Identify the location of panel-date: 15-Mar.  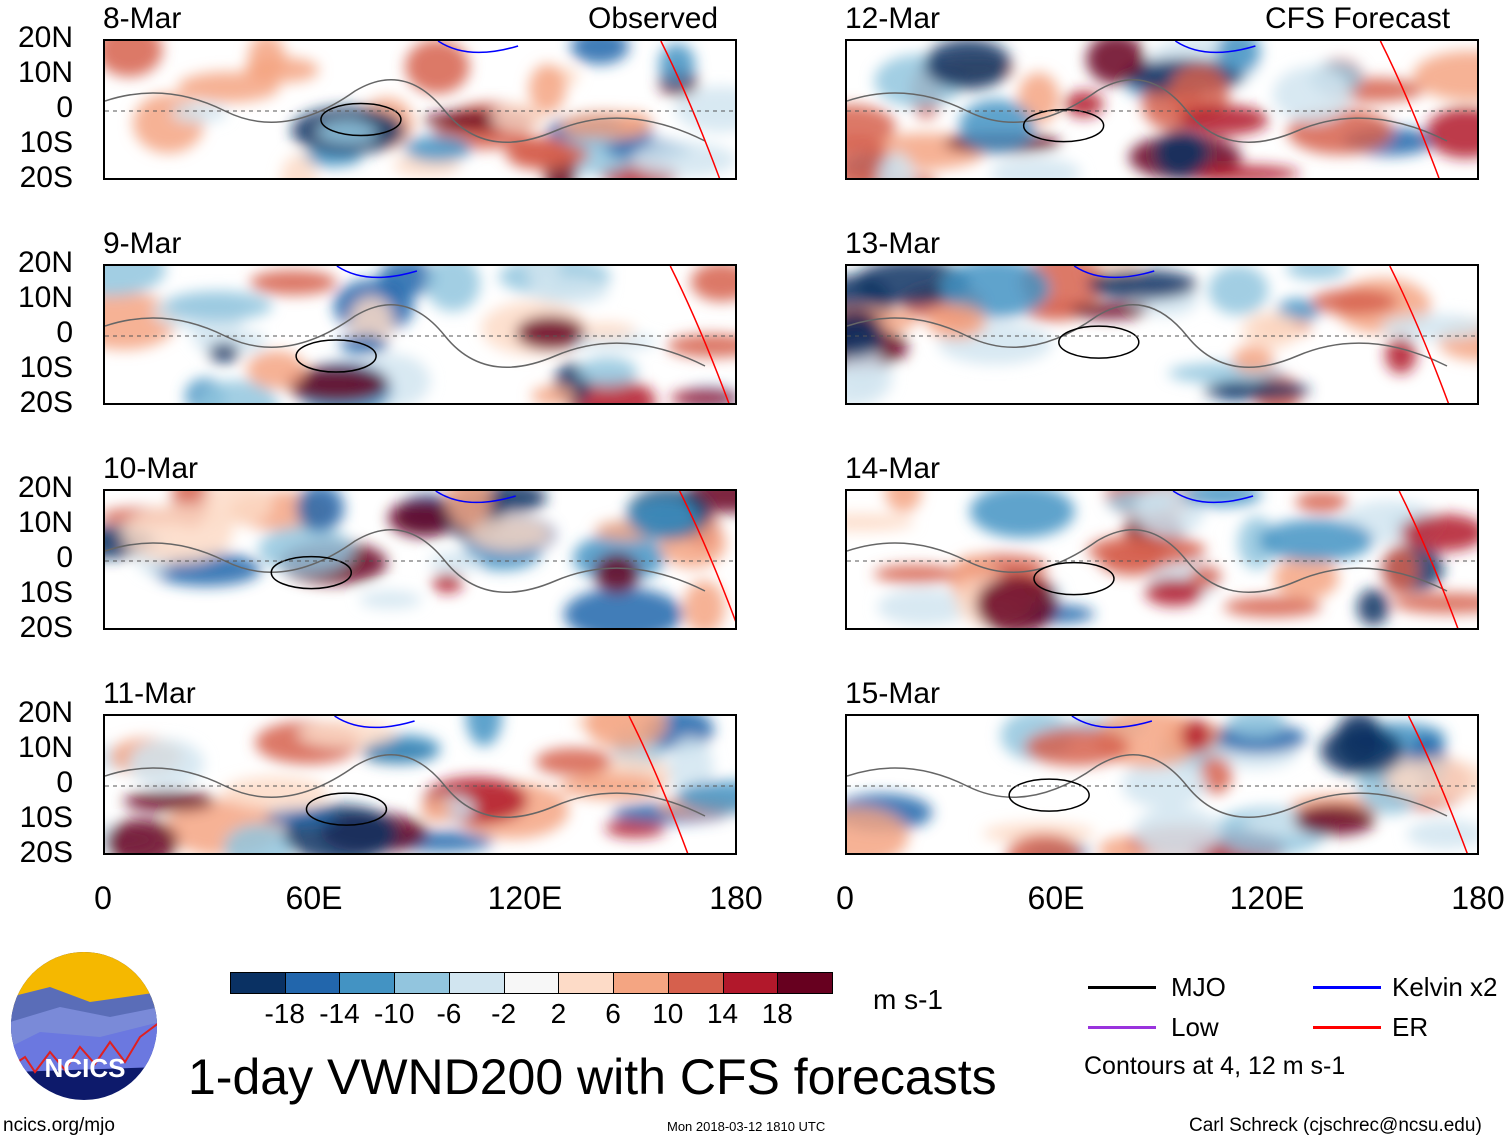
(893, 693).